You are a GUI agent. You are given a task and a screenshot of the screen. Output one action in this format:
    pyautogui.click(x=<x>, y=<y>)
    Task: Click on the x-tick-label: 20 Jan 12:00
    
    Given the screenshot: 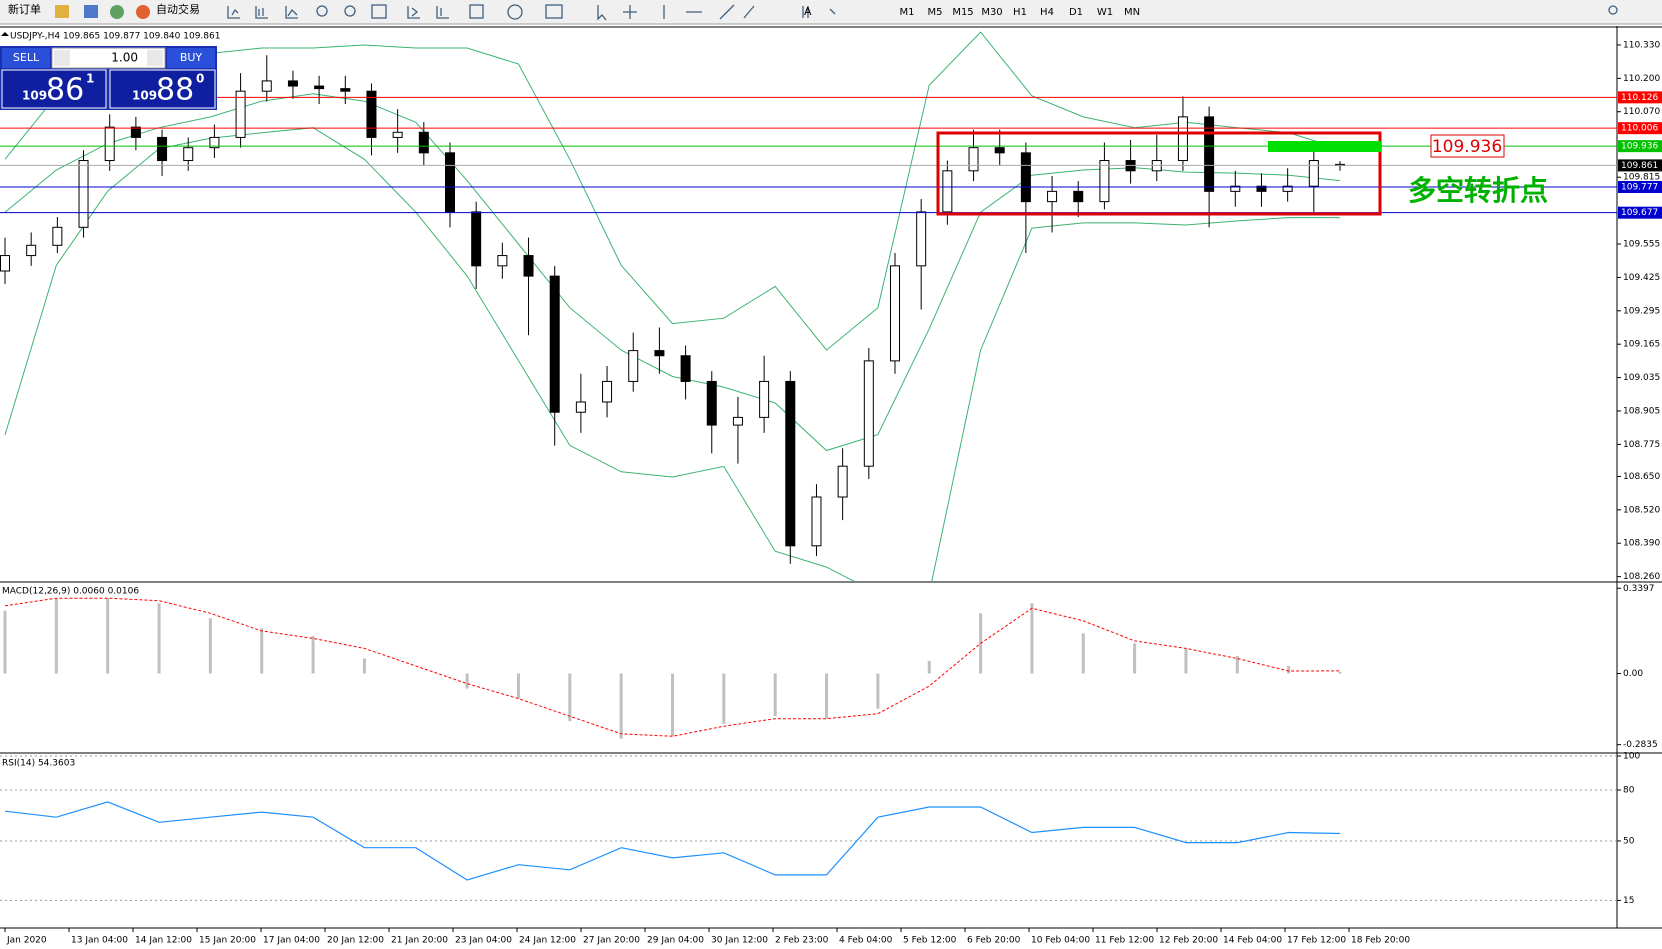 What is the action you would take?
    pyautogui.click(x=355, y=941)
    